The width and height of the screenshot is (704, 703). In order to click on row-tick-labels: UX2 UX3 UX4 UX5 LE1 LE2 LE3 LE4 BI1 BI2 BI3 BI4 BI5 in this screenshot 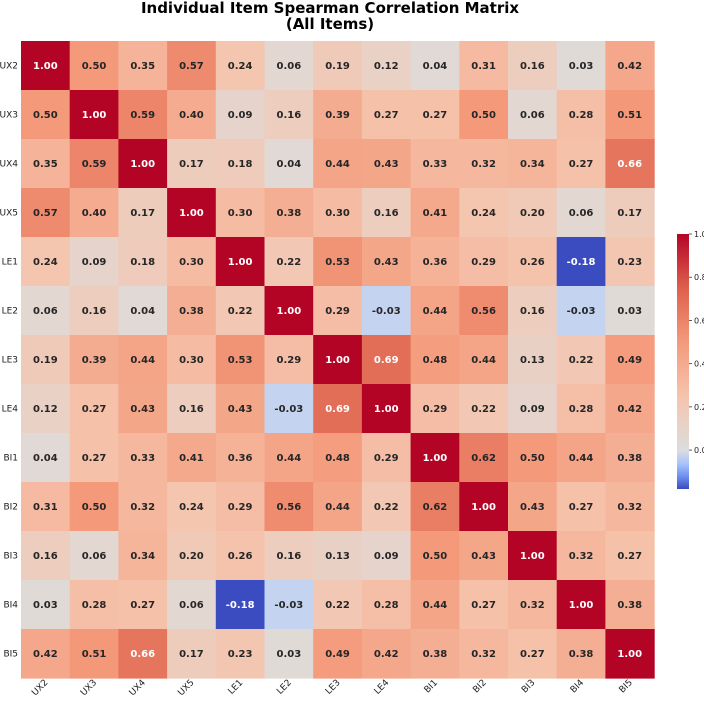, I will do `click(9, 361)`.